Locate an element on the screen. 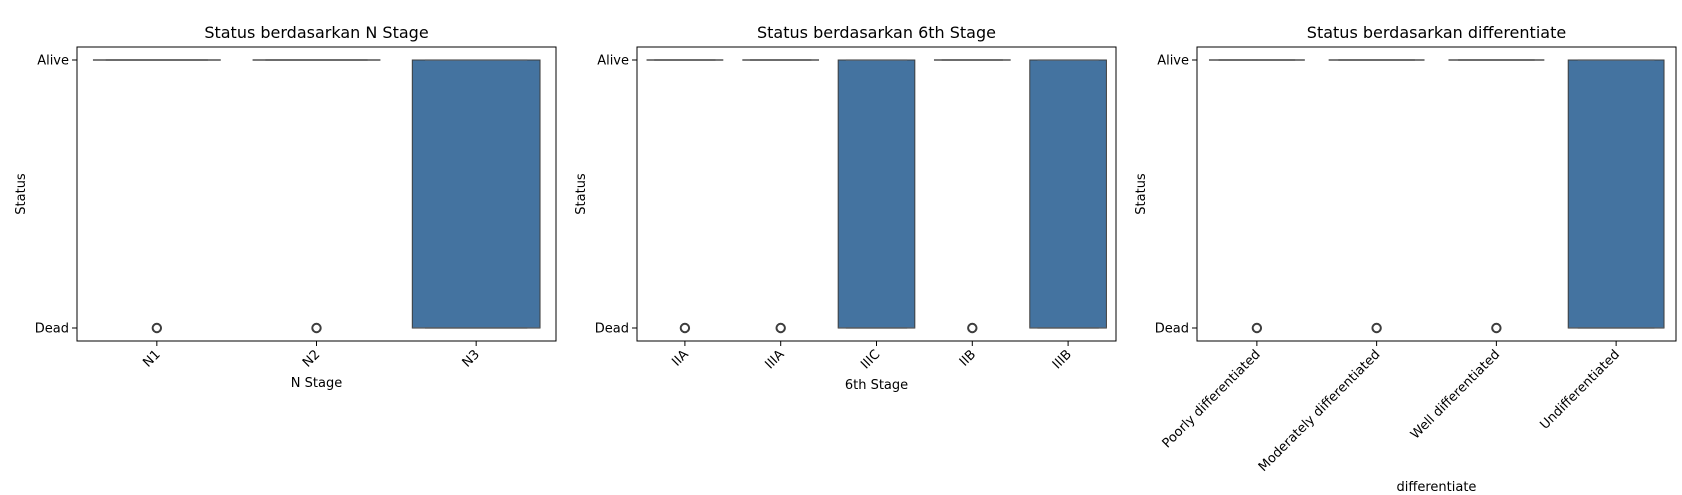  box-n2 is located at coordinates (316, 196).